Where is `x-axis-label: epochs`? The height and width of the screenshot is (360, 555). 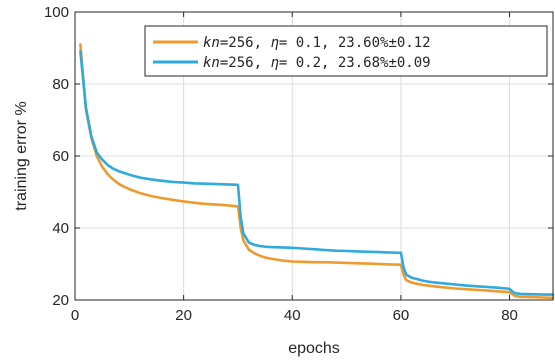 x-axis-label: epochs is located at coordinates (314, 348).